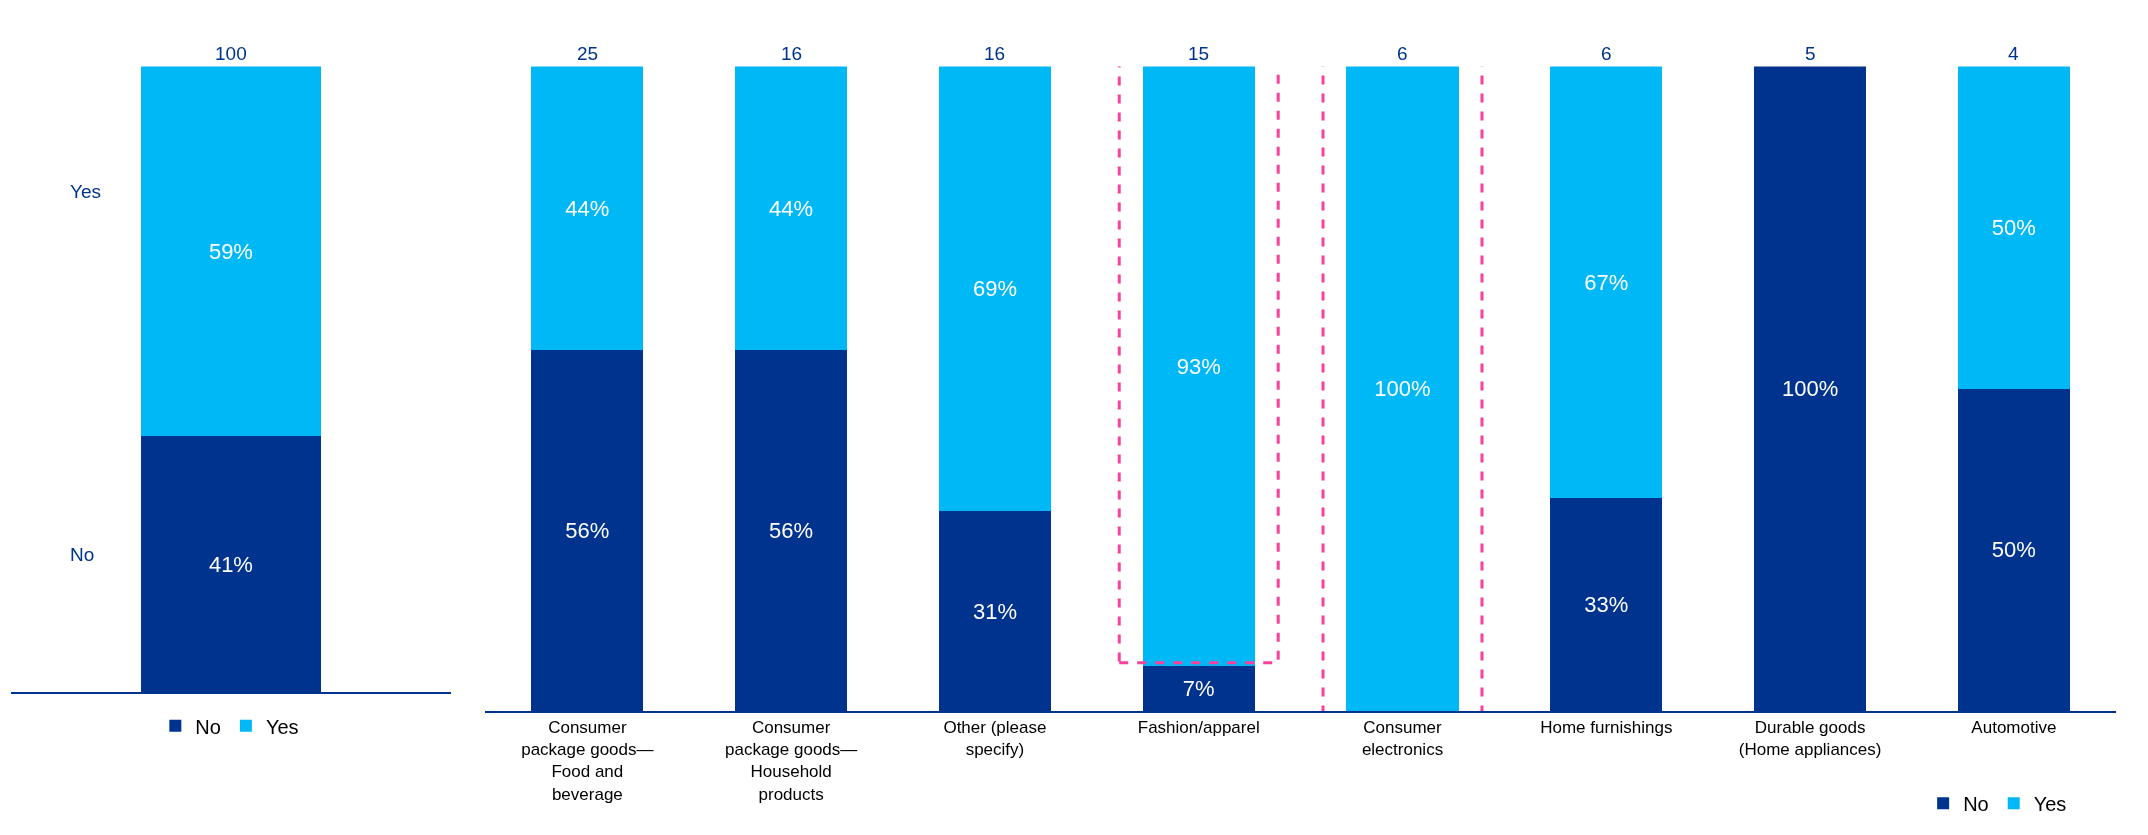  Describe the element at coordinates (1606, 728) in the screenshot. I see `x-tick-label: Home furnishings` at that location.